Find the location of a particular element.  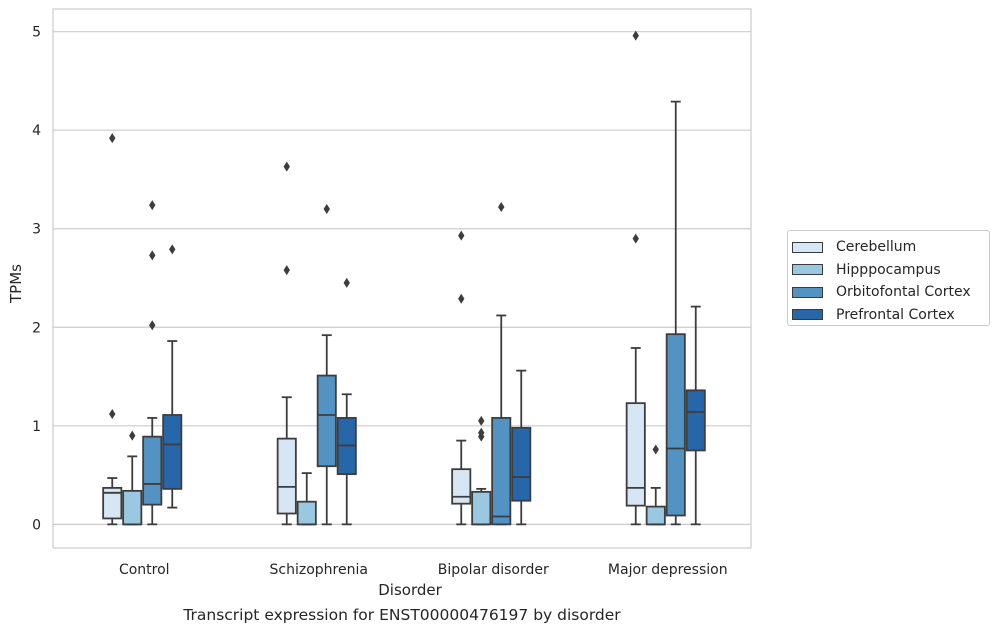

legend-item: Orbitofontal Cortex is located at coordinates (890, 292).